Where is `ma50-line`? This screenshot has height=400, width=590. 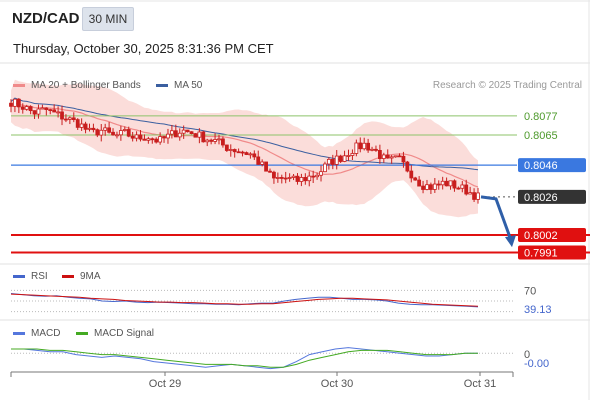 ma50-line is located at coordinates (244, 134).